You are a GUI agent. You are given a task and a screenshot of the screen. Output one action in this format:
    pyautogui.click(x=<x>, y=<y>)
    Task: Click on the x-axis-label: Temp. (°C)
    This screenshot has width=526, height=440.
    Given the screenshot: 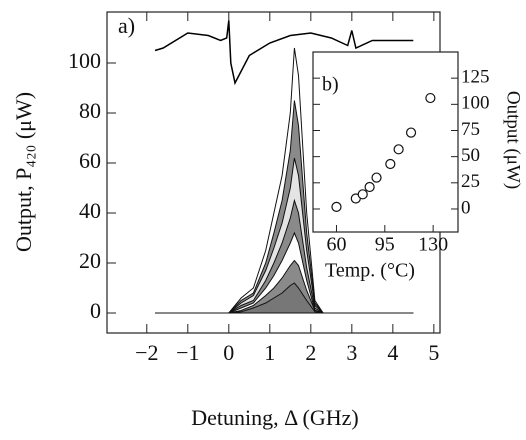 What is the action you would take?
    pyautogui.click(x=370, y=271)
    